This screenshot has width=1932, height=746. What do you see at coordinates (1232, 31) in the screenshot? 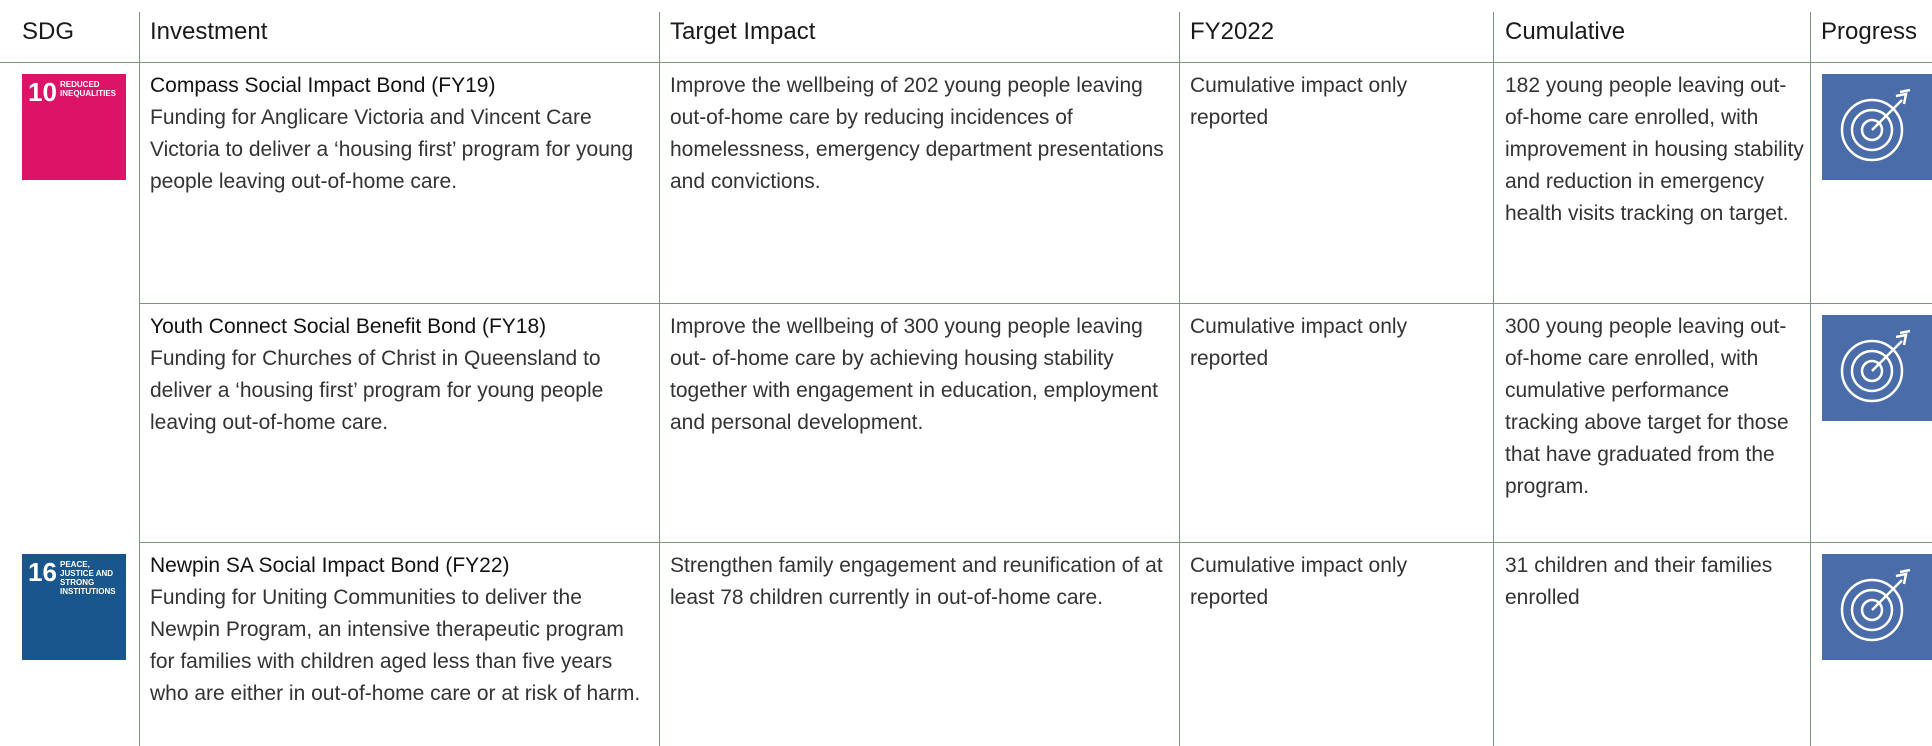
I see `column-header: FY2022` at bounding box center [1232, 31].